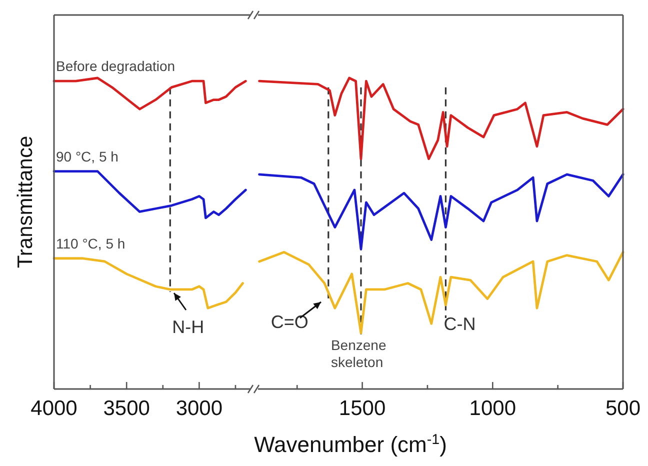 This screenshot has height=466, width=648. What do you see at coordinates (350, 444) in the screenshot?
I see `x-axis-title: Wavenumber (cm$^{-1}$)` at bounding box center [350, 444].